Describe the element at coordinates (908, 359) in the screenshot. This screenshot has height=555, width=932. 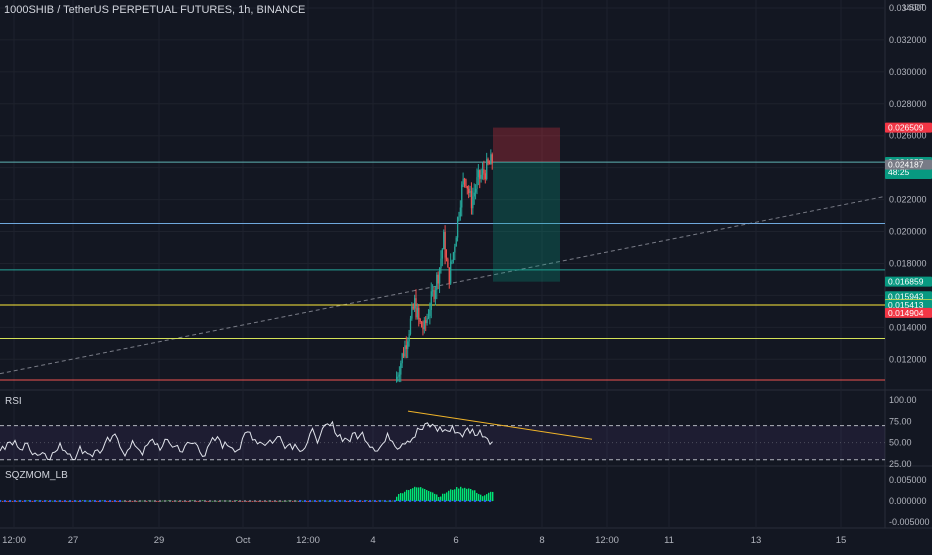
I see `price-tick-label: 0.012000` at that location.